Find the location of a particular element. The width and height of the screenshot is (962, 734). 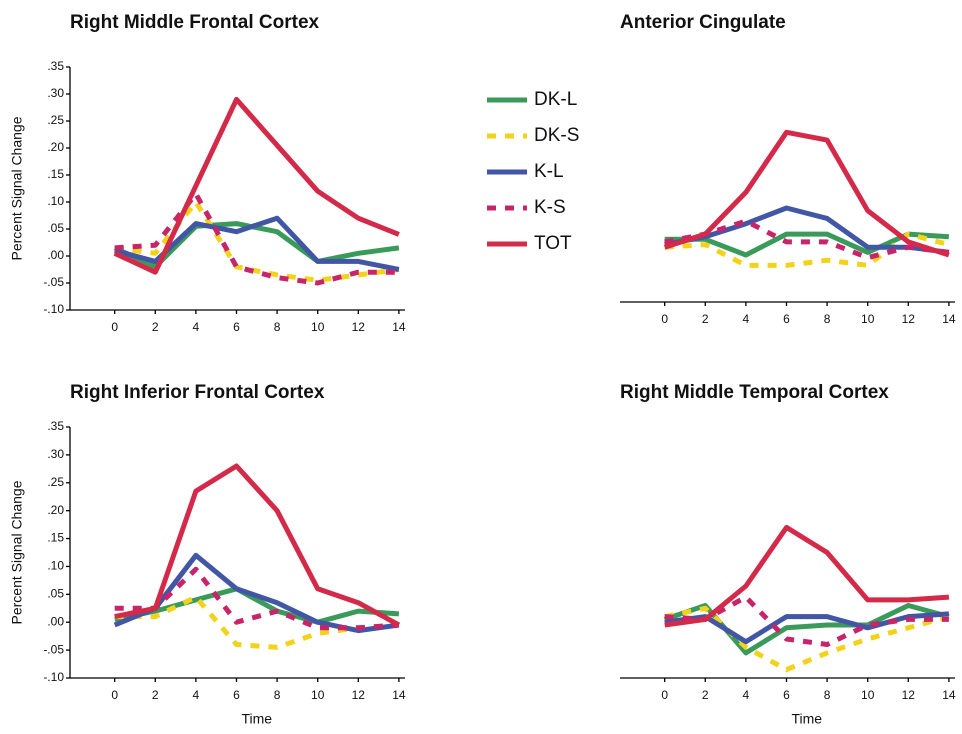

legend-label: TOT is located at coordinates (553, 243).